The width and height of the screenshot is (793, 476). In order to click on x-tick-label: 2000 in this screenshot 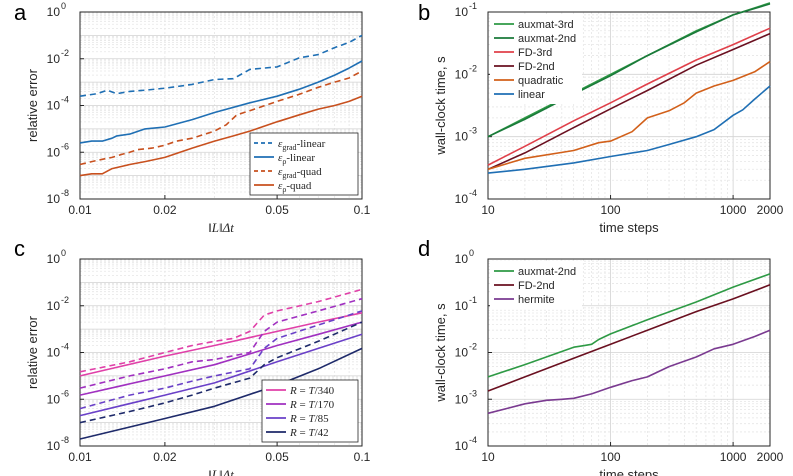, I will do `click(770, 457)`.